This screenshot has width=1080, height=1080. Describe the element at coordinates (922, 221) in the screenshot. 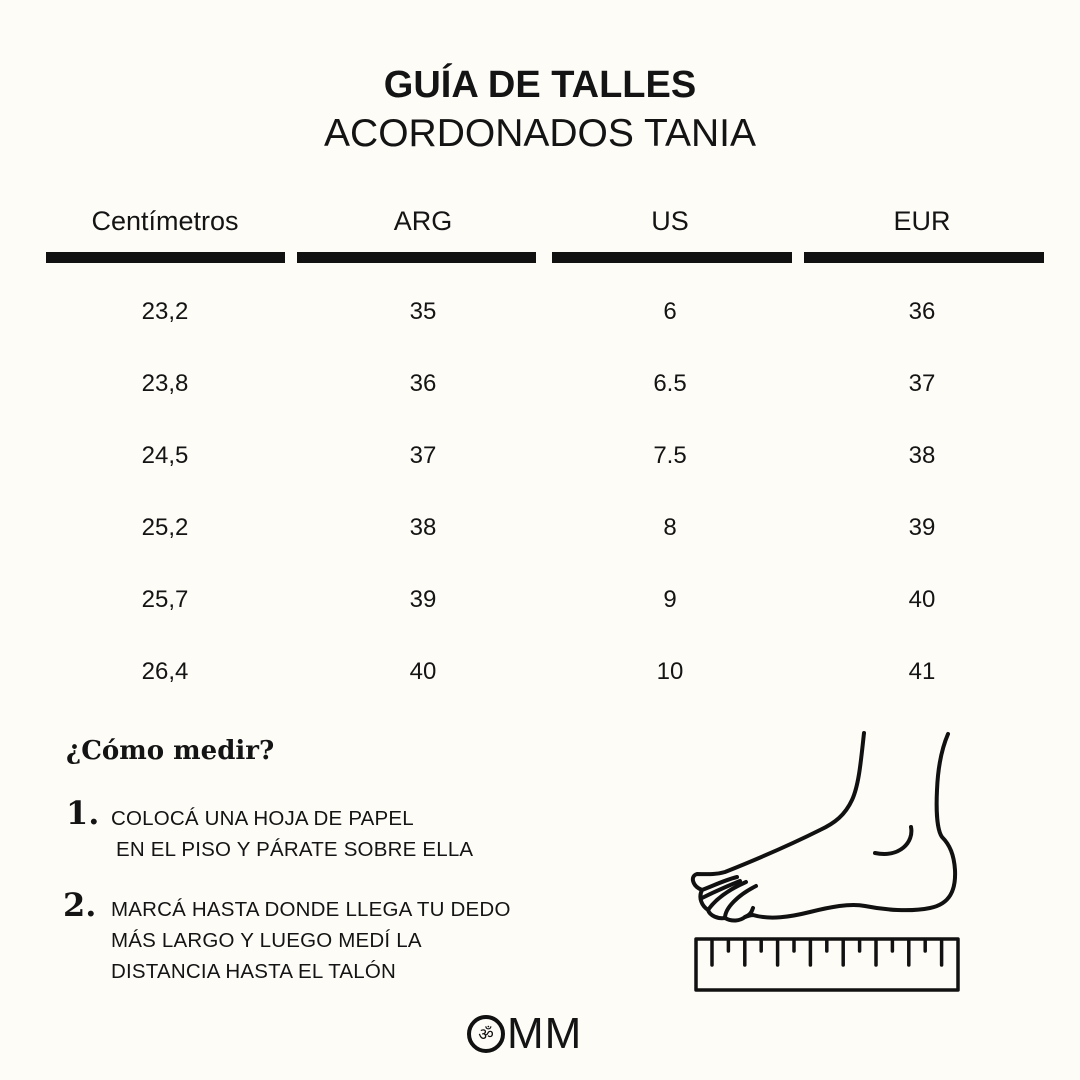

I see `column-header-eur: EUR` at that location.